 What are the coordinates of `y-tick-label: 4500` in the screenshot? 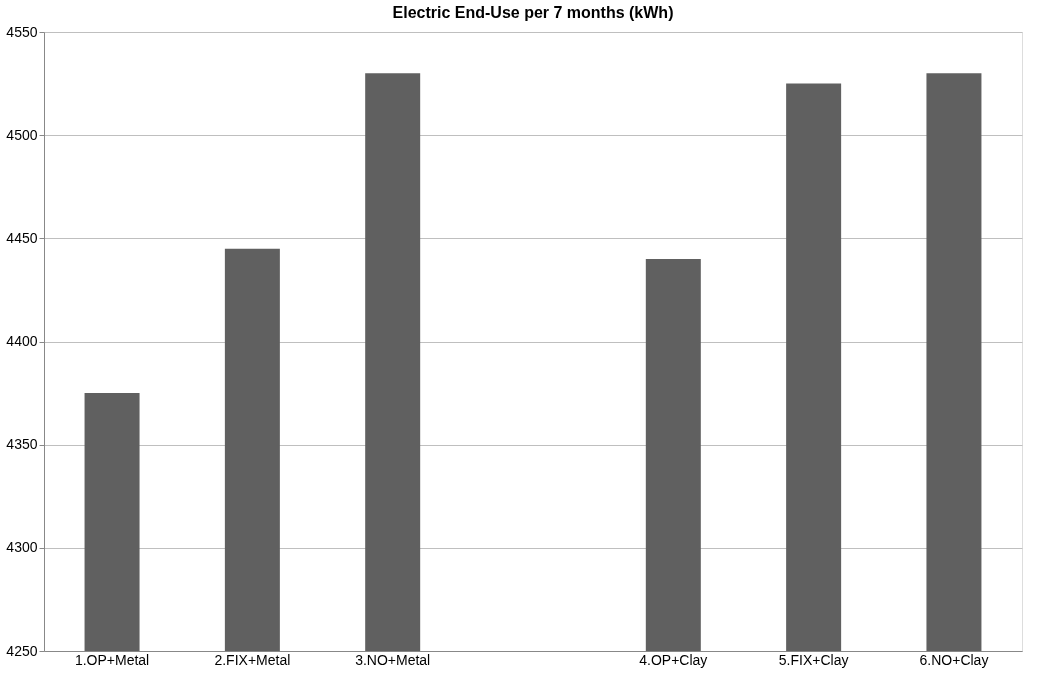 It's located at (22, 134).